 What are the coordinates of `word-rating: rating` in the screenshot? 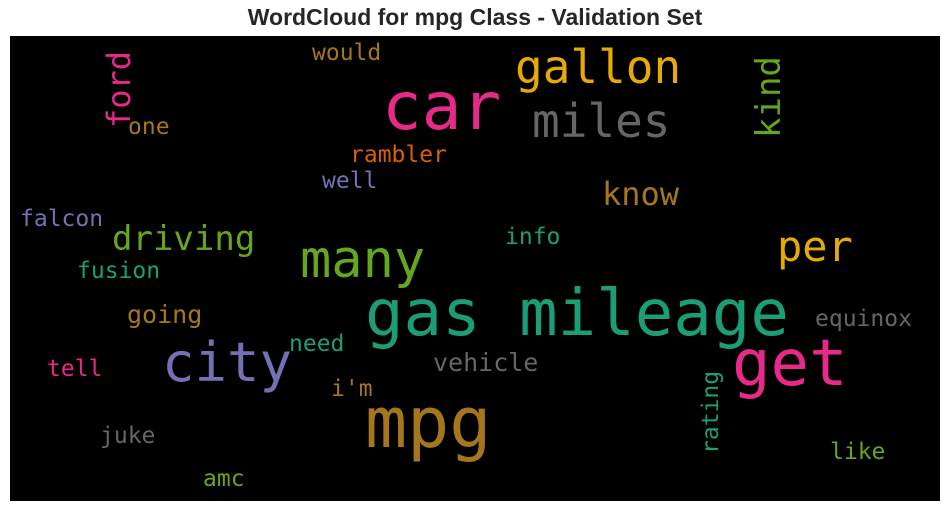 It's located at (711, 412).